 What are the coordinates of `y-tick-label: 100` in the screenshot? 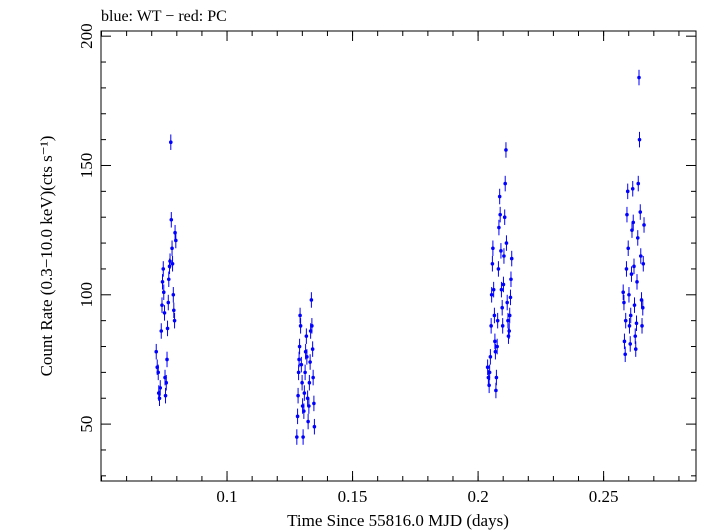 It's located at (86, 295).